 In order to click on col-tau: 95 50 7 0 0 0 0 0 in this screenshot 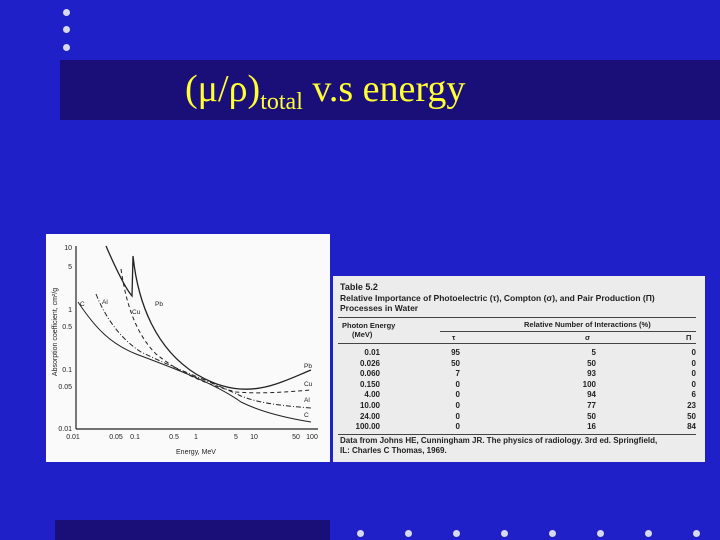, I will do `click(455, 390)`.